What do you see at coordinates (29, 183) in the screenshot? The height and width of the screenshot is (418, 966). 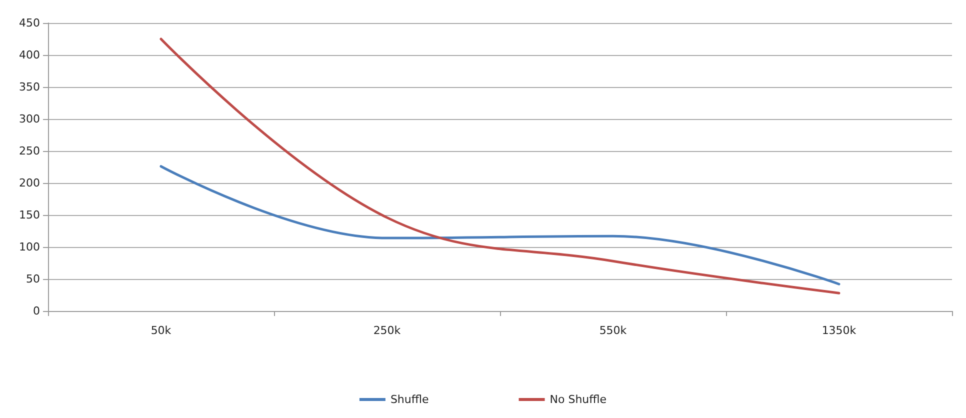 I see `y-tick-label: 200` at bounding box center [29, 183].